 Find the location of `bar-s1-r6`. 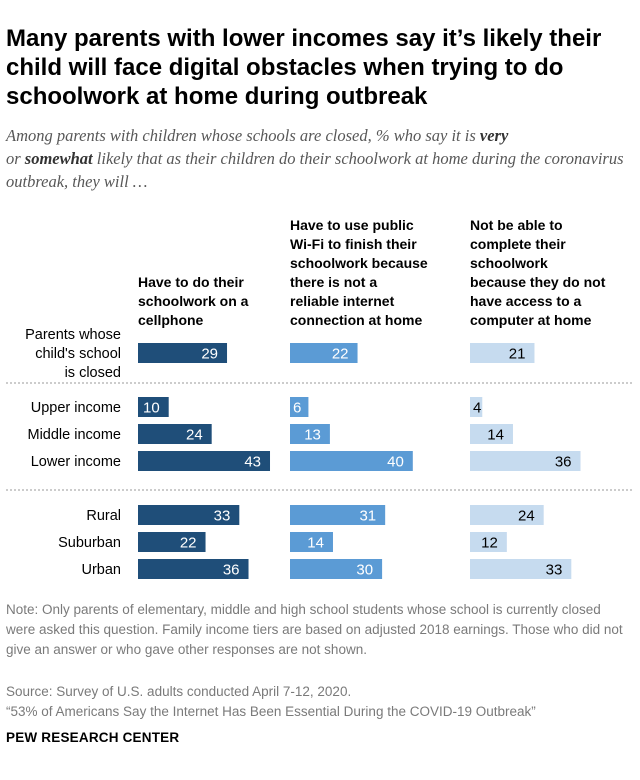

bar-s1-r6 is located at coordinates (172, 542).